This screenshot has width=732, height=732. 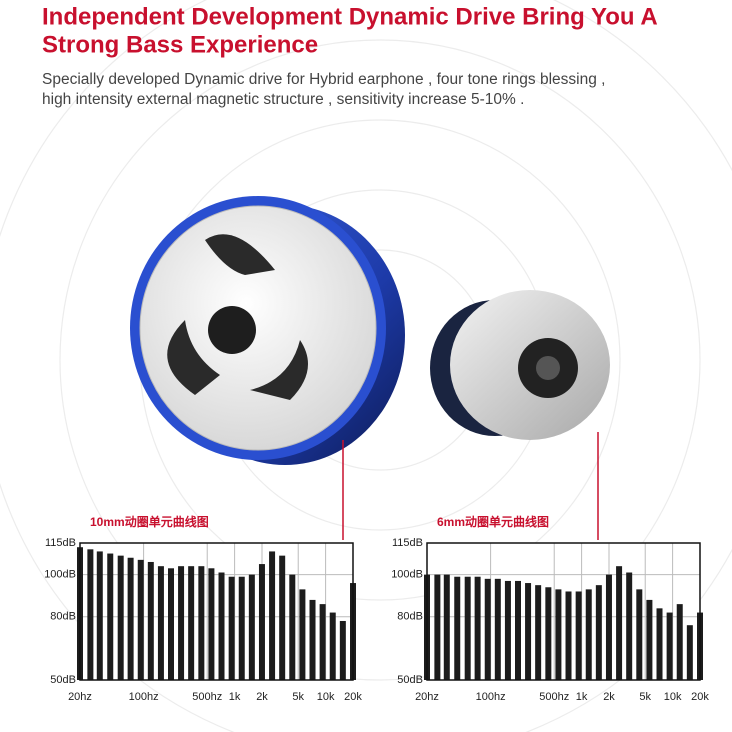 I want to click on title-line: Strong Bass Experience, so click(x=180, y=44).